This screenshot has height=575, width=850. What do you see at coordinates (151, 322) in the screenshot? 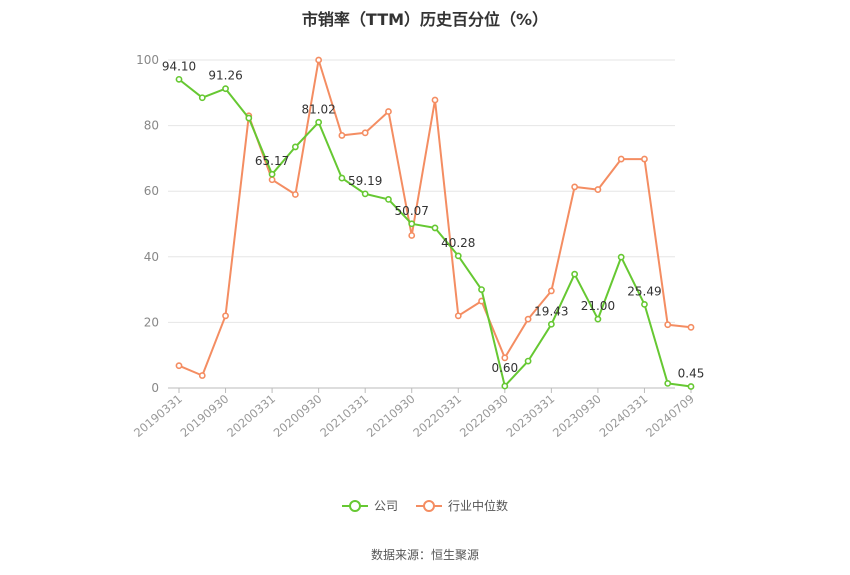
I see `y-tick-label: 20` at bounding box center [151, 322].